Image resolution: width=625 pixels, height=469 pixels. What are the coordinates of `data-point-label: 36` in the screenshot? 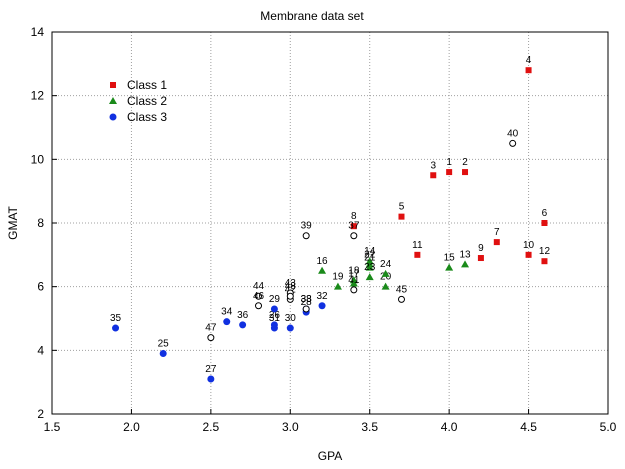 It's located at (243, 315).